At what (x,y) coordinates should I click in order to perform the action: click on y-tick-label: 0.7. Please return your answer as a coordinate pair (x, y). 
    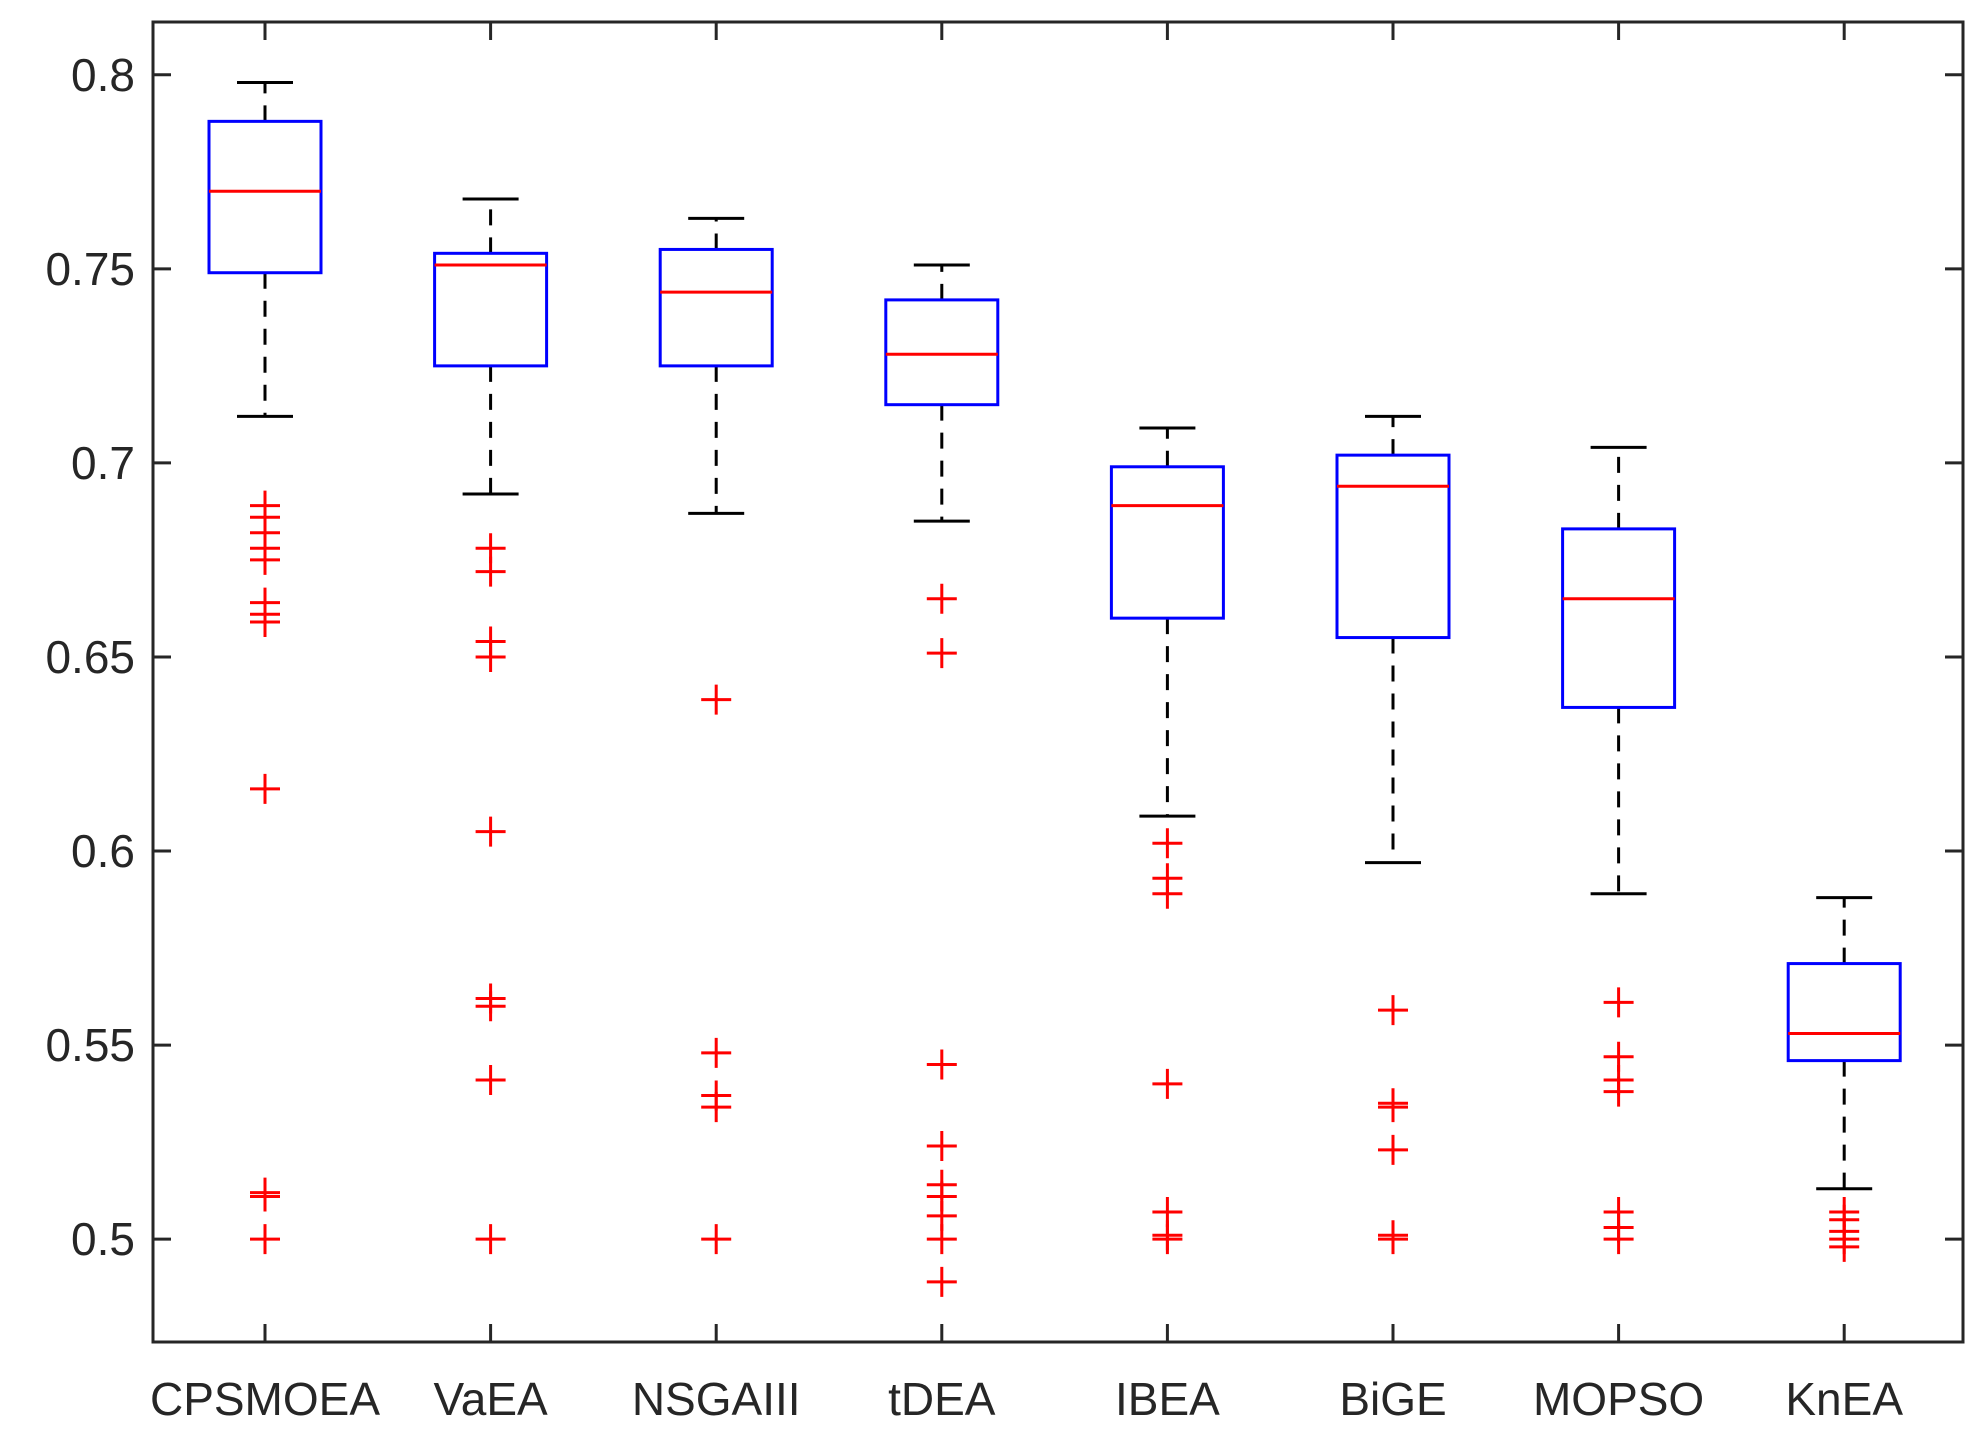
    Looking at the image, I should click on (103, 463).